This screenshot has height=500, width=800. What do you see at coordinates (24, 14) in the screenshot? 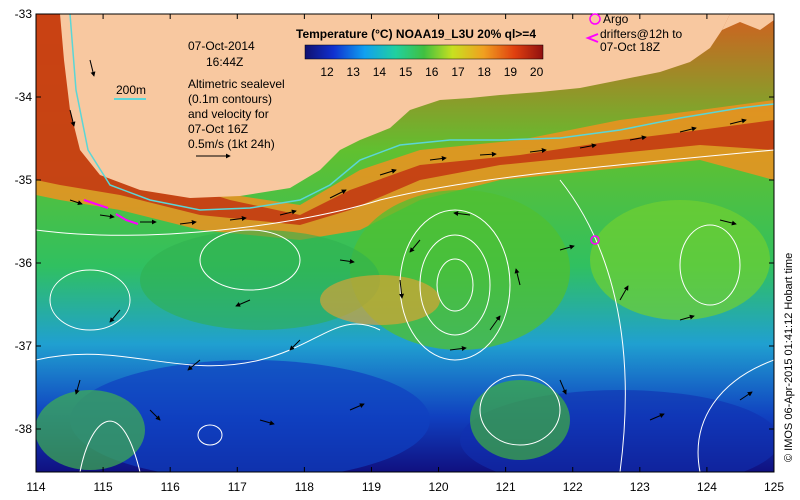
I see `lat-tick-label: -33` at bounding box center [24, 14].